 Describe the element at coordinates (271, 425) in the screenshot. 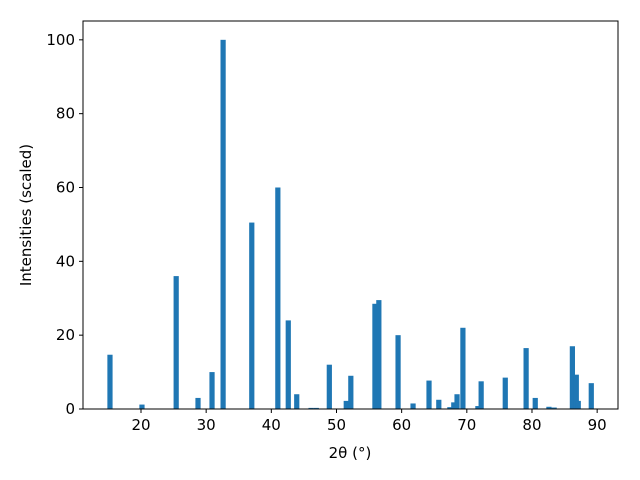

I see `x-tick-label: 40` at that location.